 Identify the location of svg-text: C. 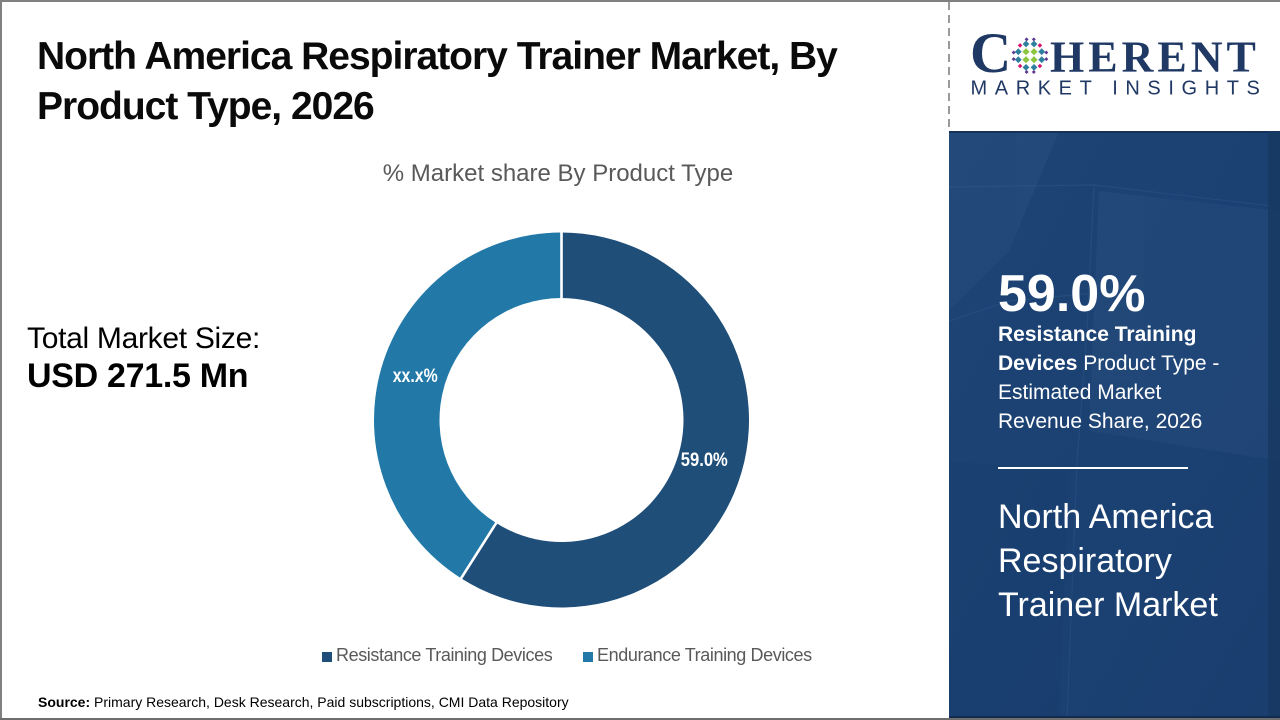
(990, 53).